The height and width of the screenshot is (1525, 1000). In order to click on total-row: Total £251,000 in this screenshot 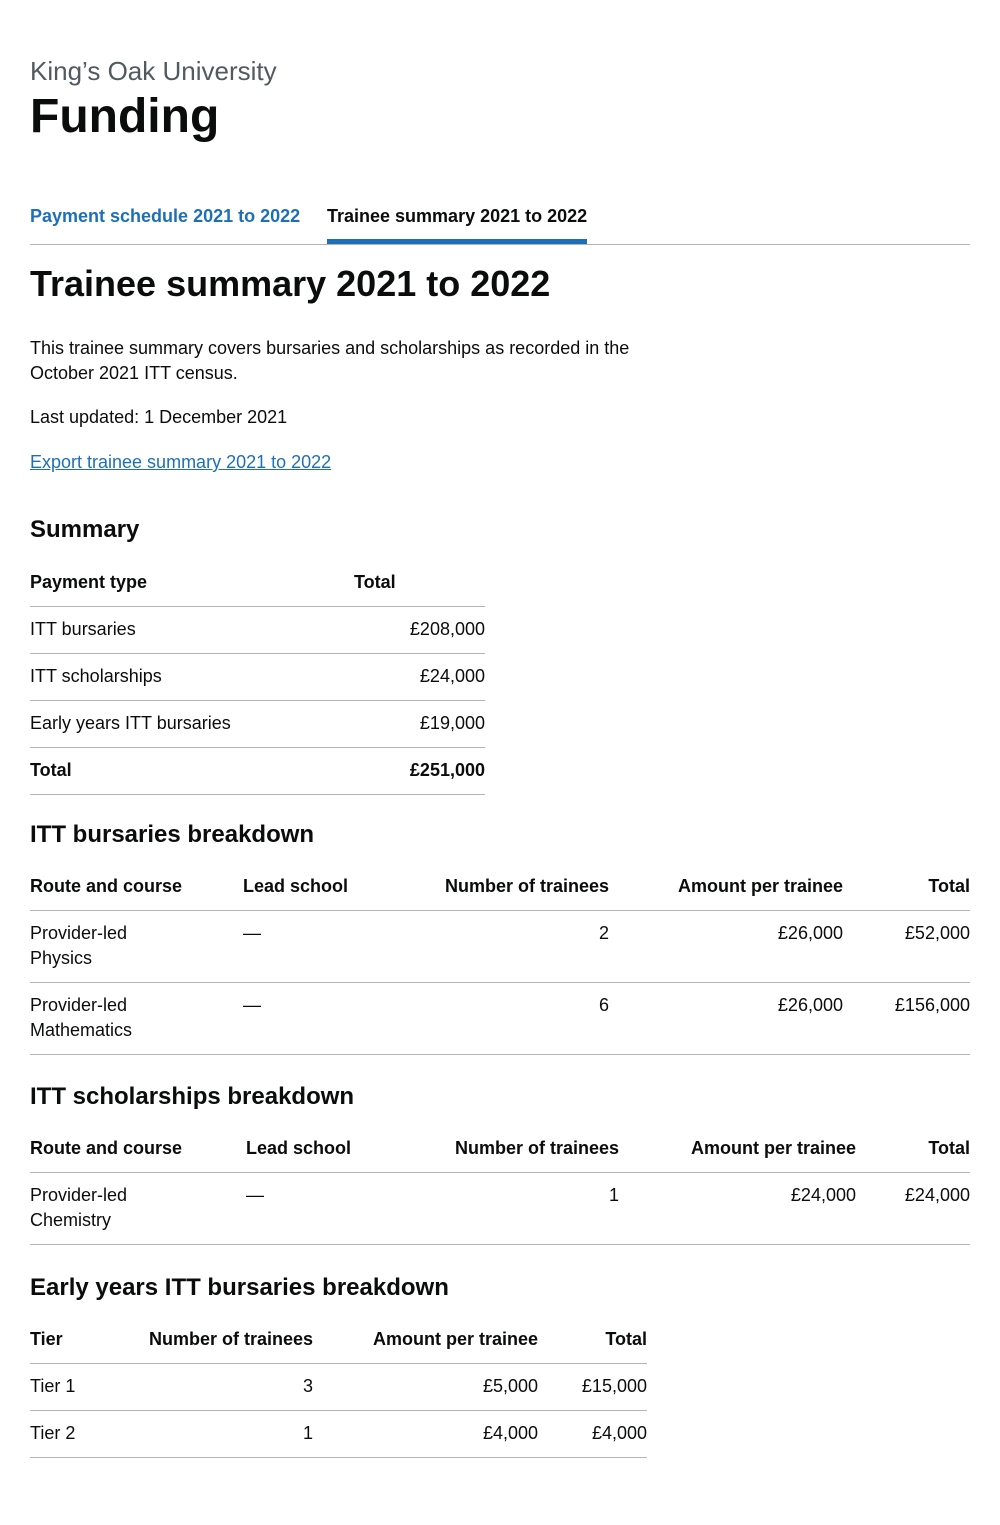, I will do `click(257, 771)`.